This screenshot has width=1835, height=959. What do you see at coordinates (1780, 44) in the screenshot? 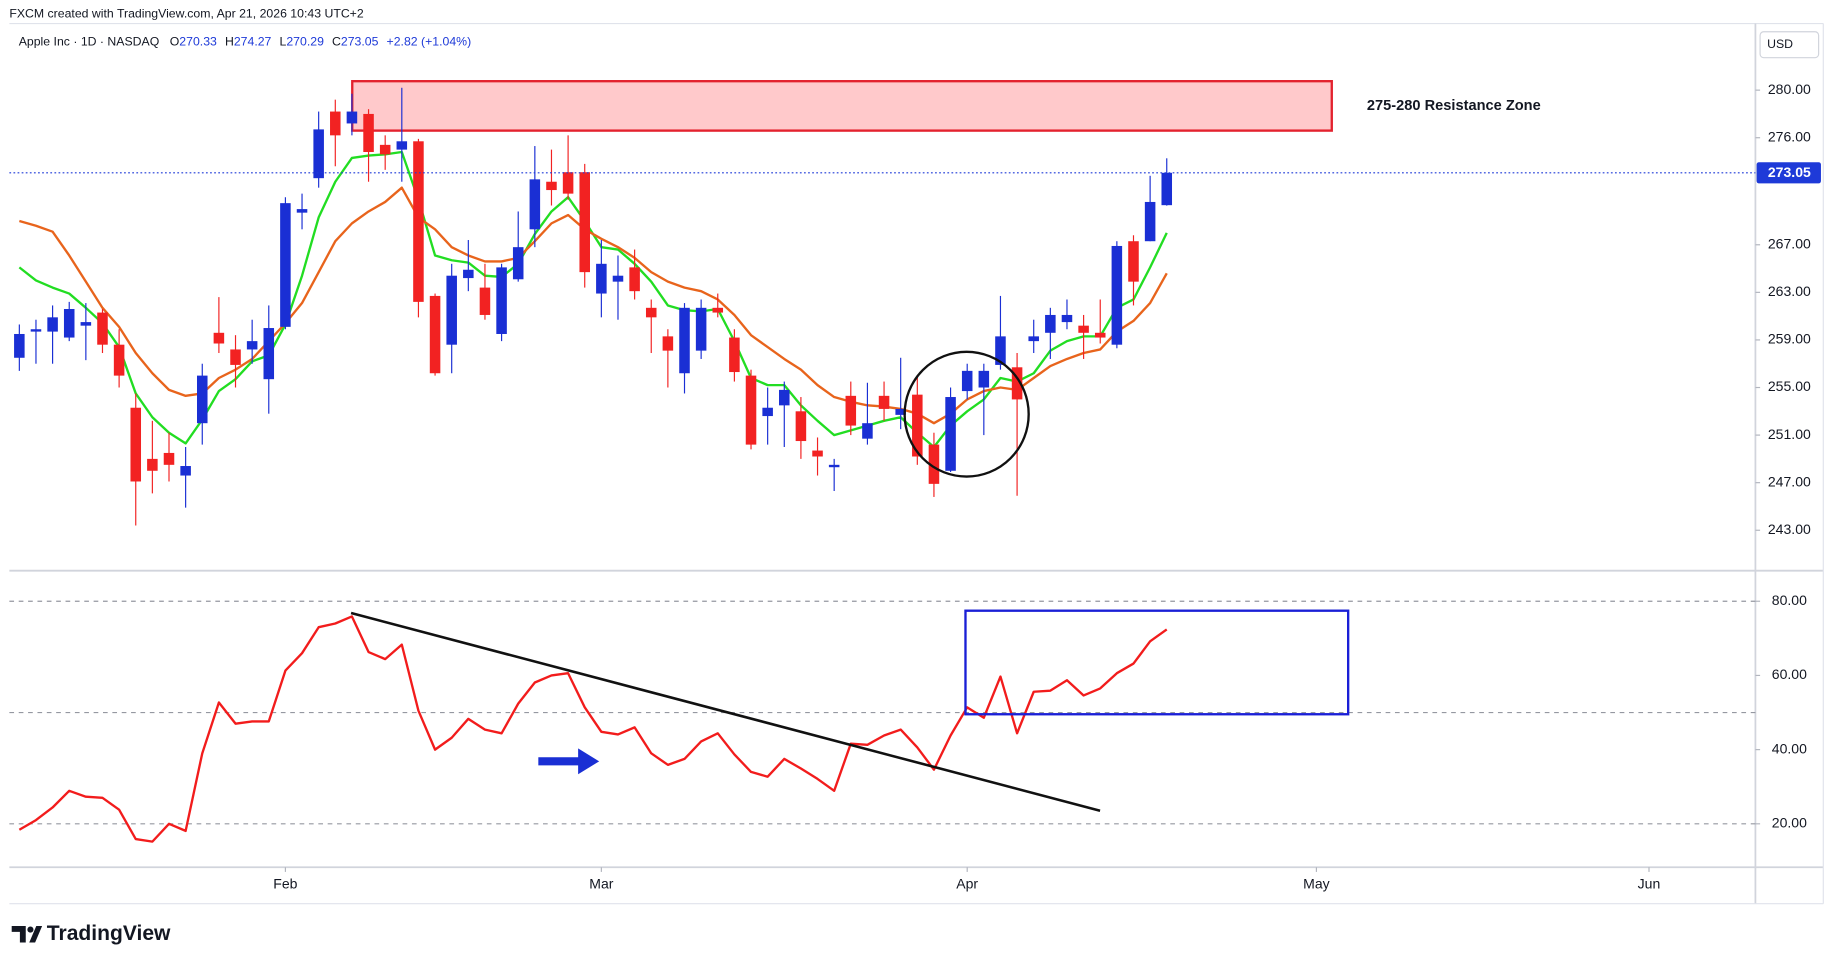
I see `currency: USD` at bounding box center [1780, 44].